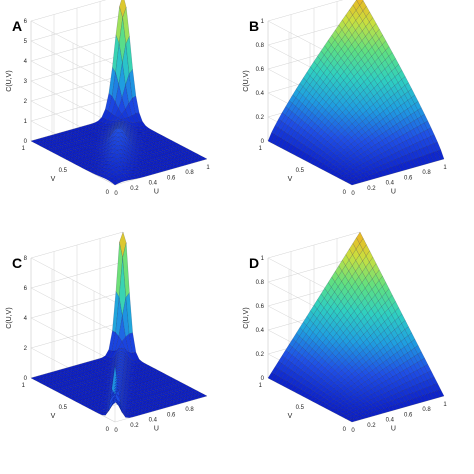 Image resolution: width=474 pixels, height=474 pixels. I want to click on axis-ticks: 0 2 4 6 8 0 0.2 0.4 0.6 0.8 0 0.5 1, so click(108, 345).